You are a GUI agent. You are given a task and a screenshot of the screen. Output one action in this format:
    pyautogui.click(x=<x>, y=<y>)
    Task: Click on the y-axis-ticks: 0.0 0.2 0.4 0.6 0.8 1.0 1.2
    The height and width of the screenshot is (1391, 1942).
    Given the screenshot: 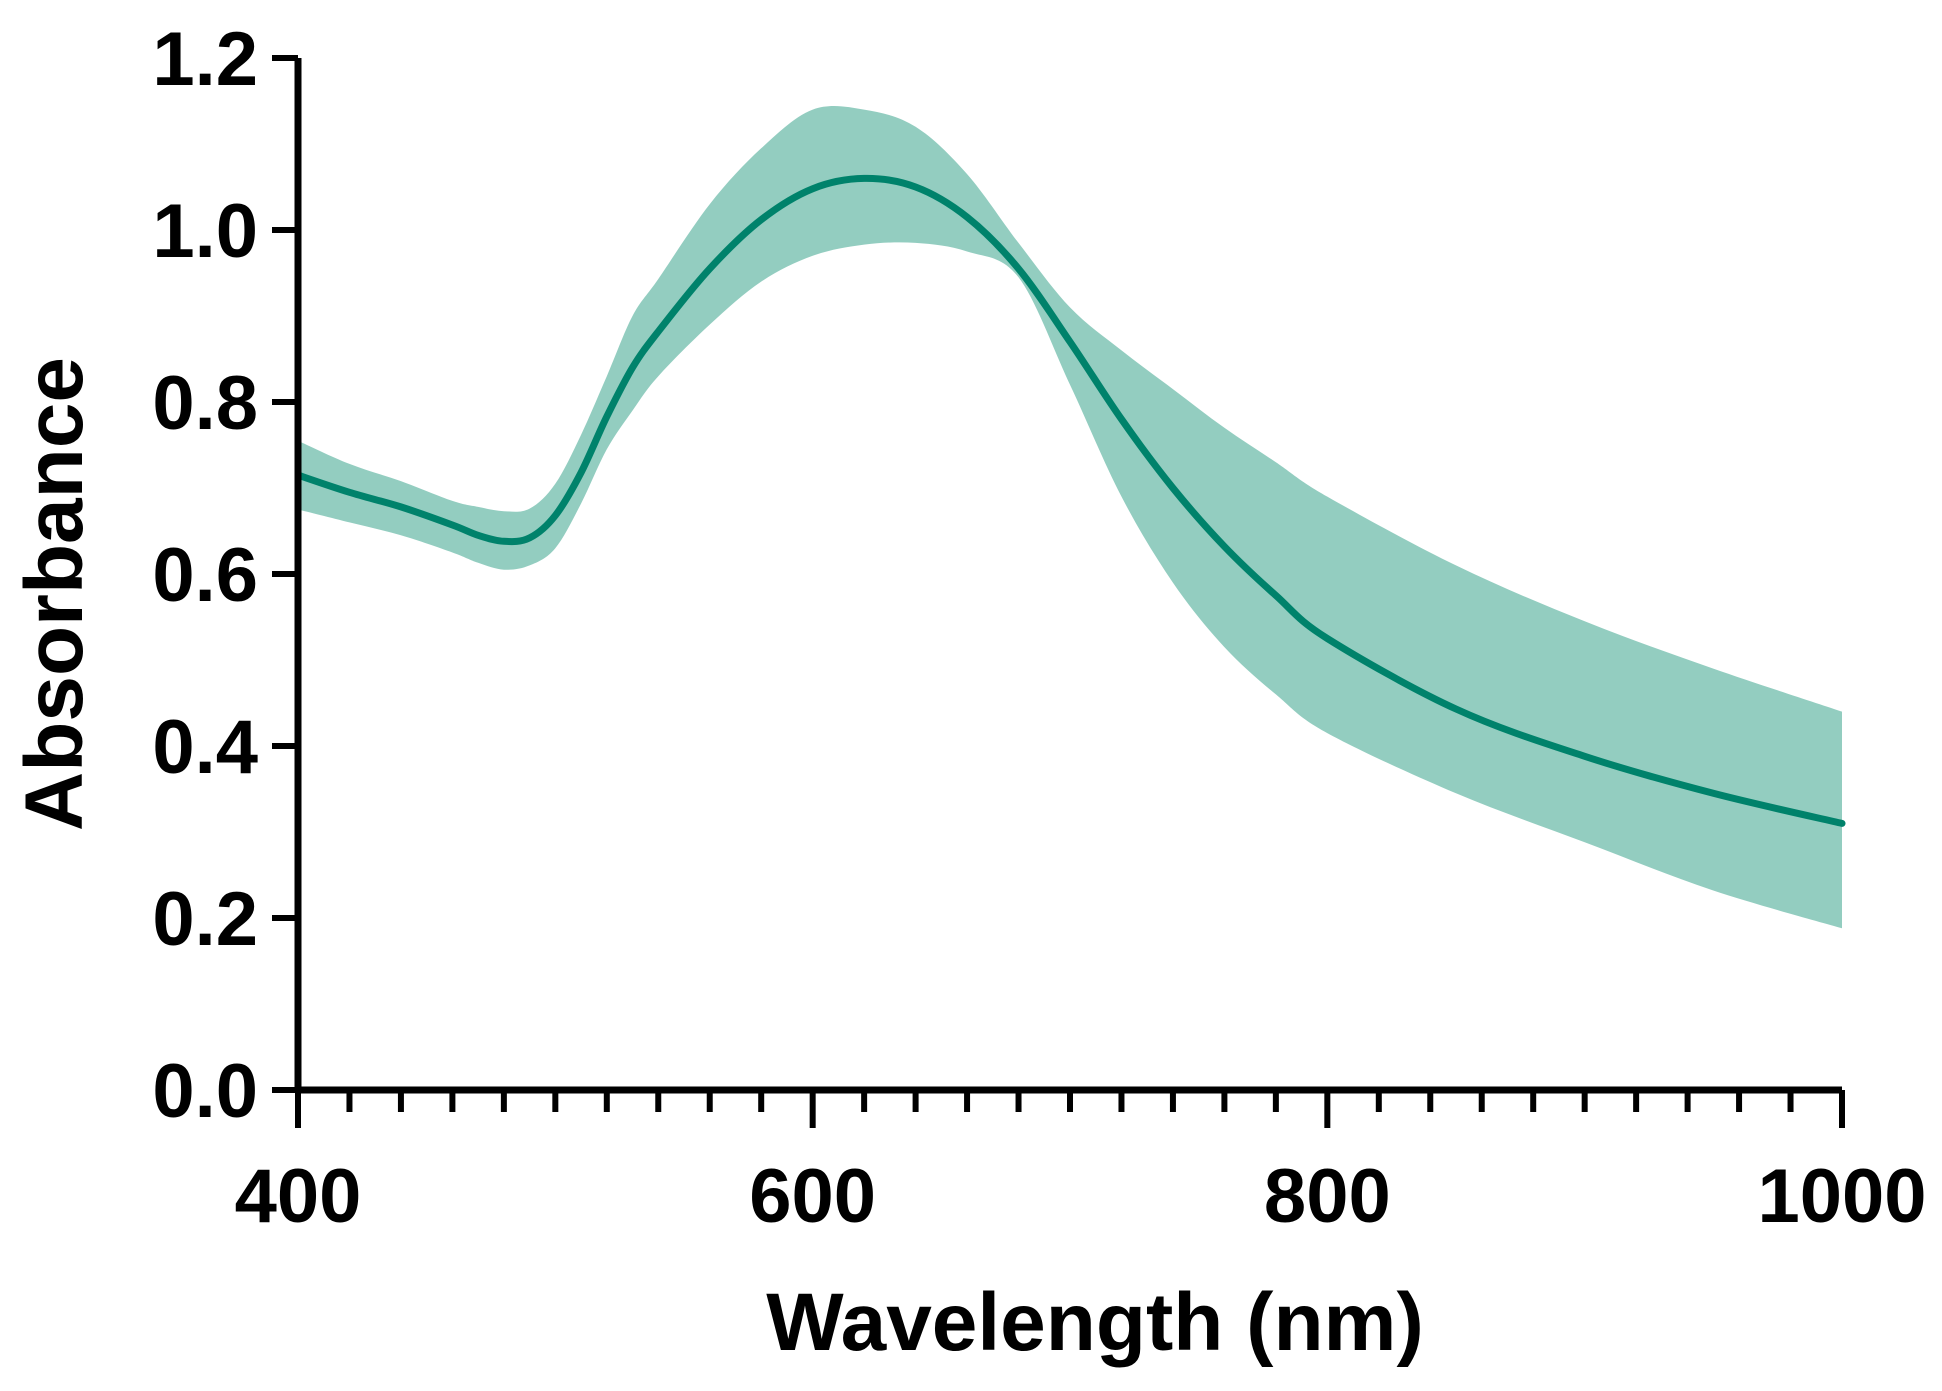 What is the action you would take?
    pyautogui.click(x=225, y=575)
    